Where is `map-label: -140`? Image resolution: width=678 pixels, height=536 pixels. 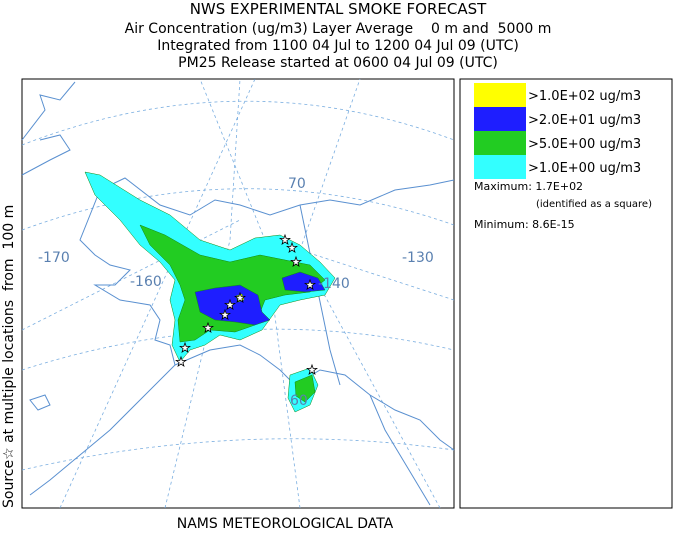
map-label: -140 is located at coordinates (334, 284).